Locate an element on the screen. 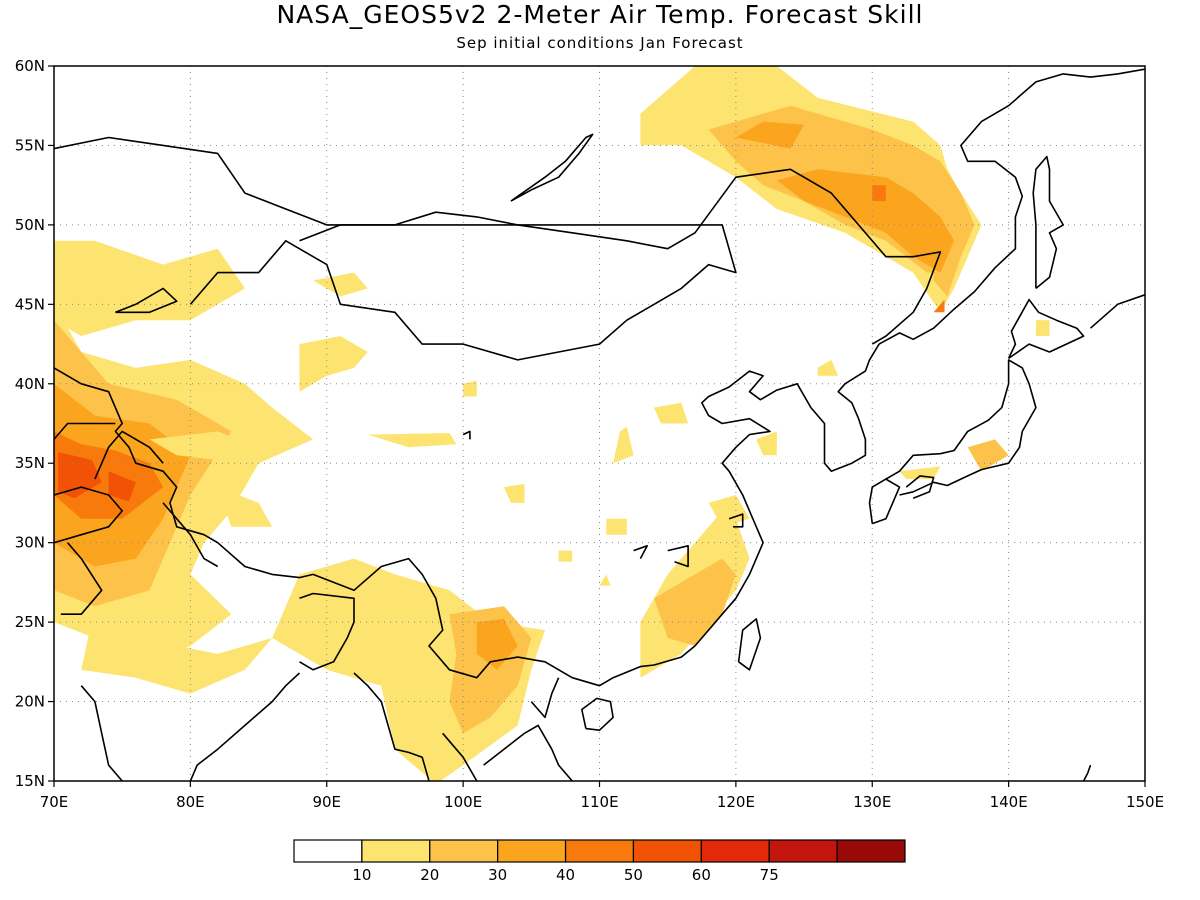 The width and height of the screenshot is (1200, 900). lat-tick-label: 25N is located at coordinates (30, 622).